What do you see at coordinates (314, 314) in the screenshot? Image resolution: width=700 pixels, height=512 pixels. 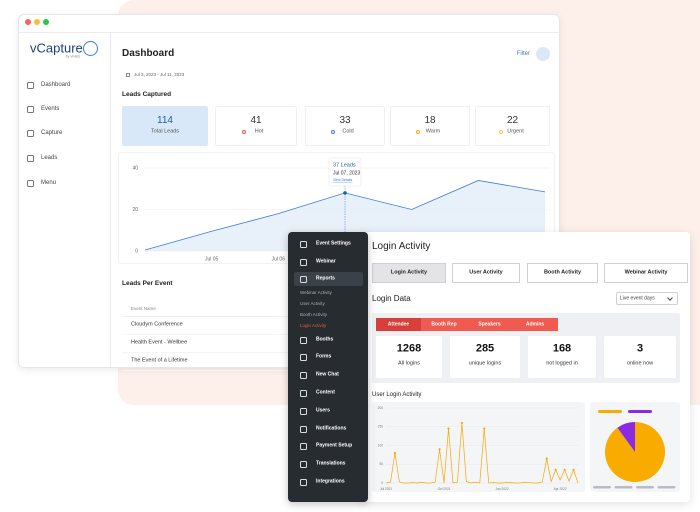 I see `submenu-item: Booth Activity` at bounding box center [314, 314].